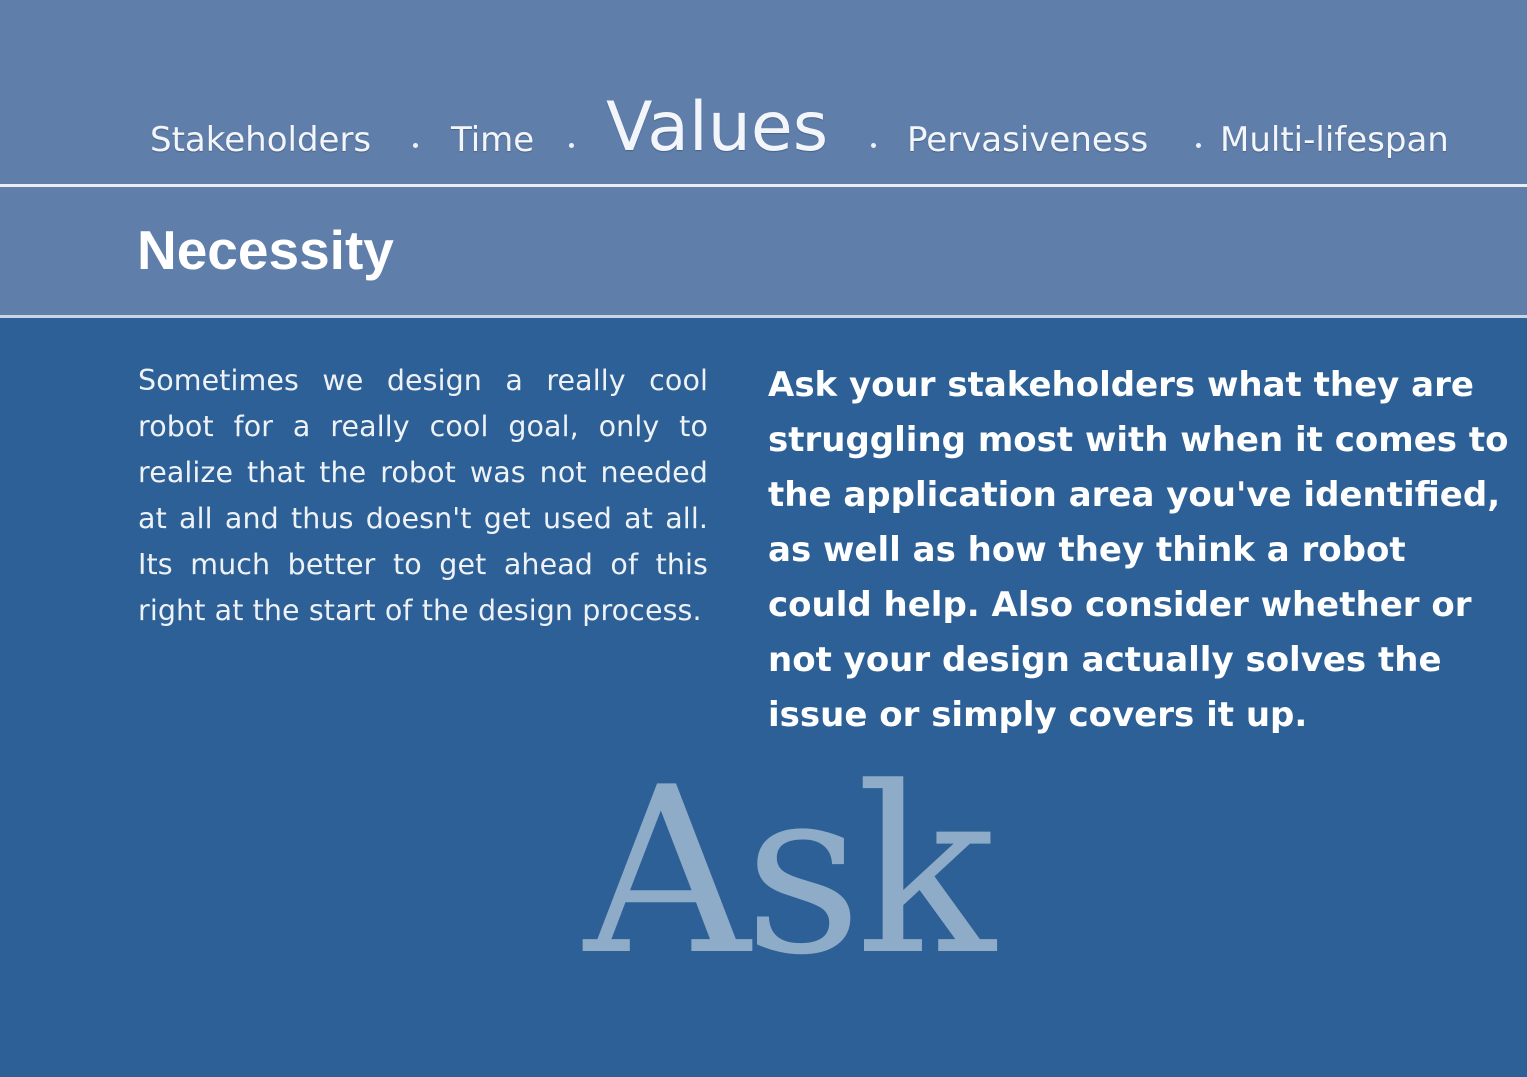 This screenshot has width=1527, height=1077. Describe the element at coordinates (763, 316) in the screenshot. I see `section-divider` at that location.